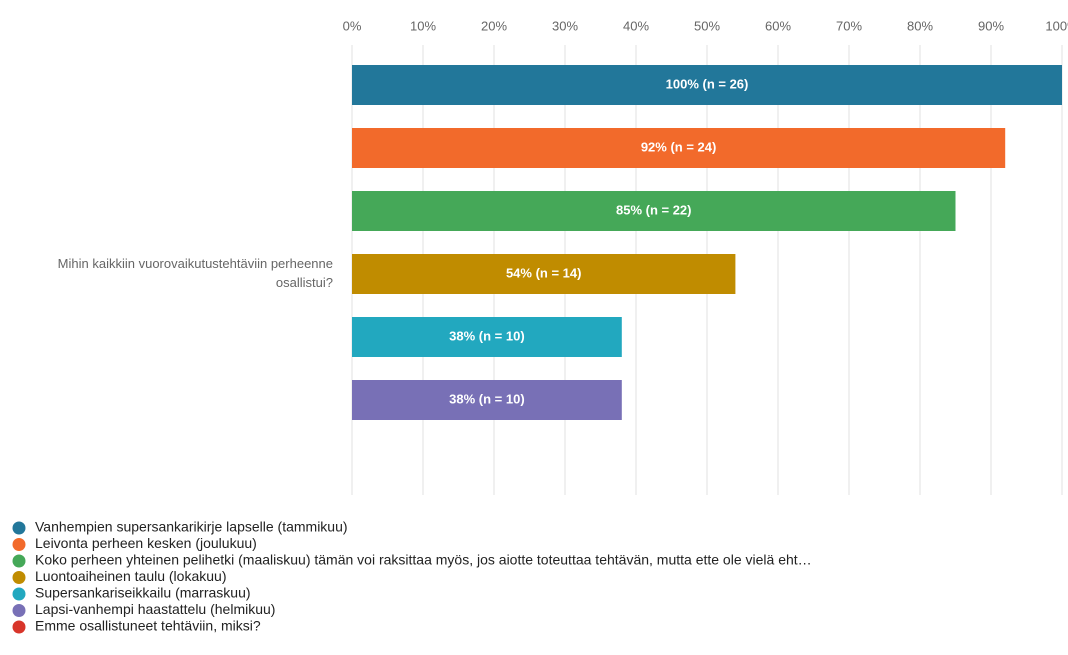  Describe the element at coordinates (991, 25) in the screenshot. I see `x-tick-label: 90%` at that location.